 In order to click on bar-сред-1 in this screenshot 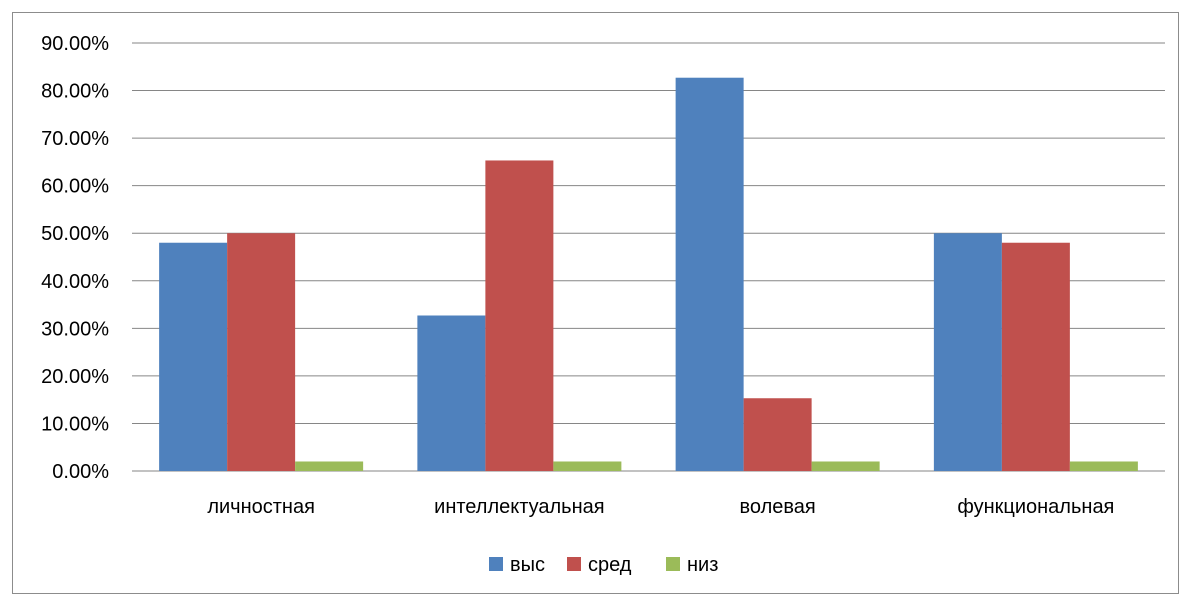, I will do `click(519, 315)`.